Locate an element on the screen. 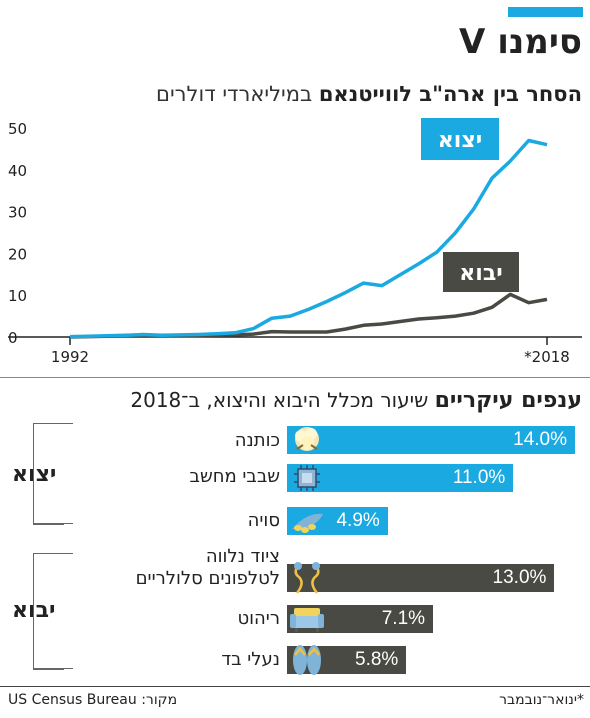  y-axis: 0 10 20 30 40 50 is located at coordinates (17, 233).